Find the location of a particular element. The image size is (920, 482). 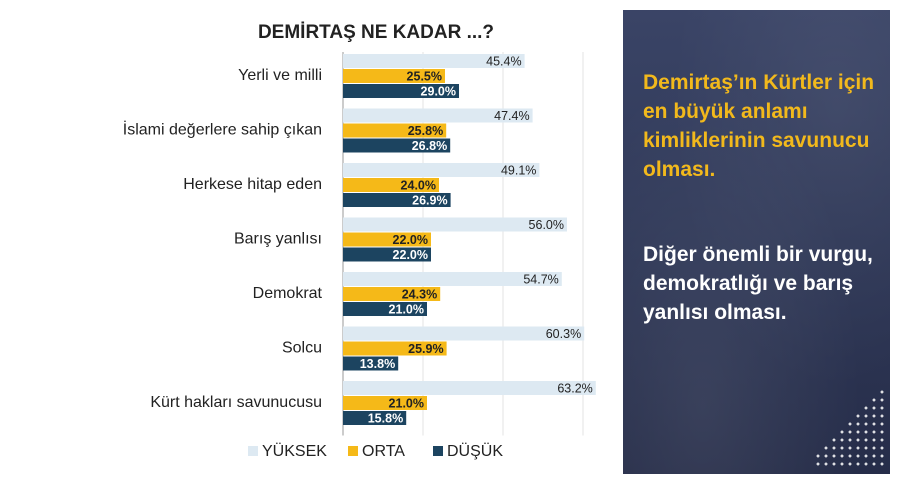

value-label: 60.3% is located at coordinates (563, 334).